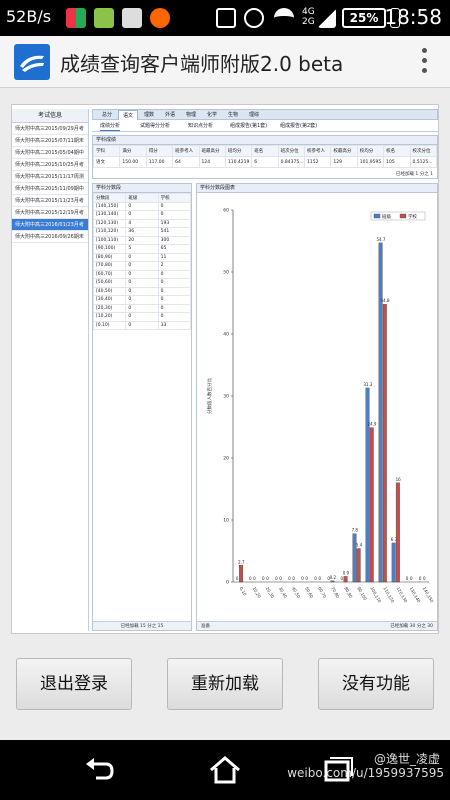 The height and width of the screenshot is (800, 450). I want to click on exam-list-item: 师大附中高二2015/05/04期中, so click(50, 153).